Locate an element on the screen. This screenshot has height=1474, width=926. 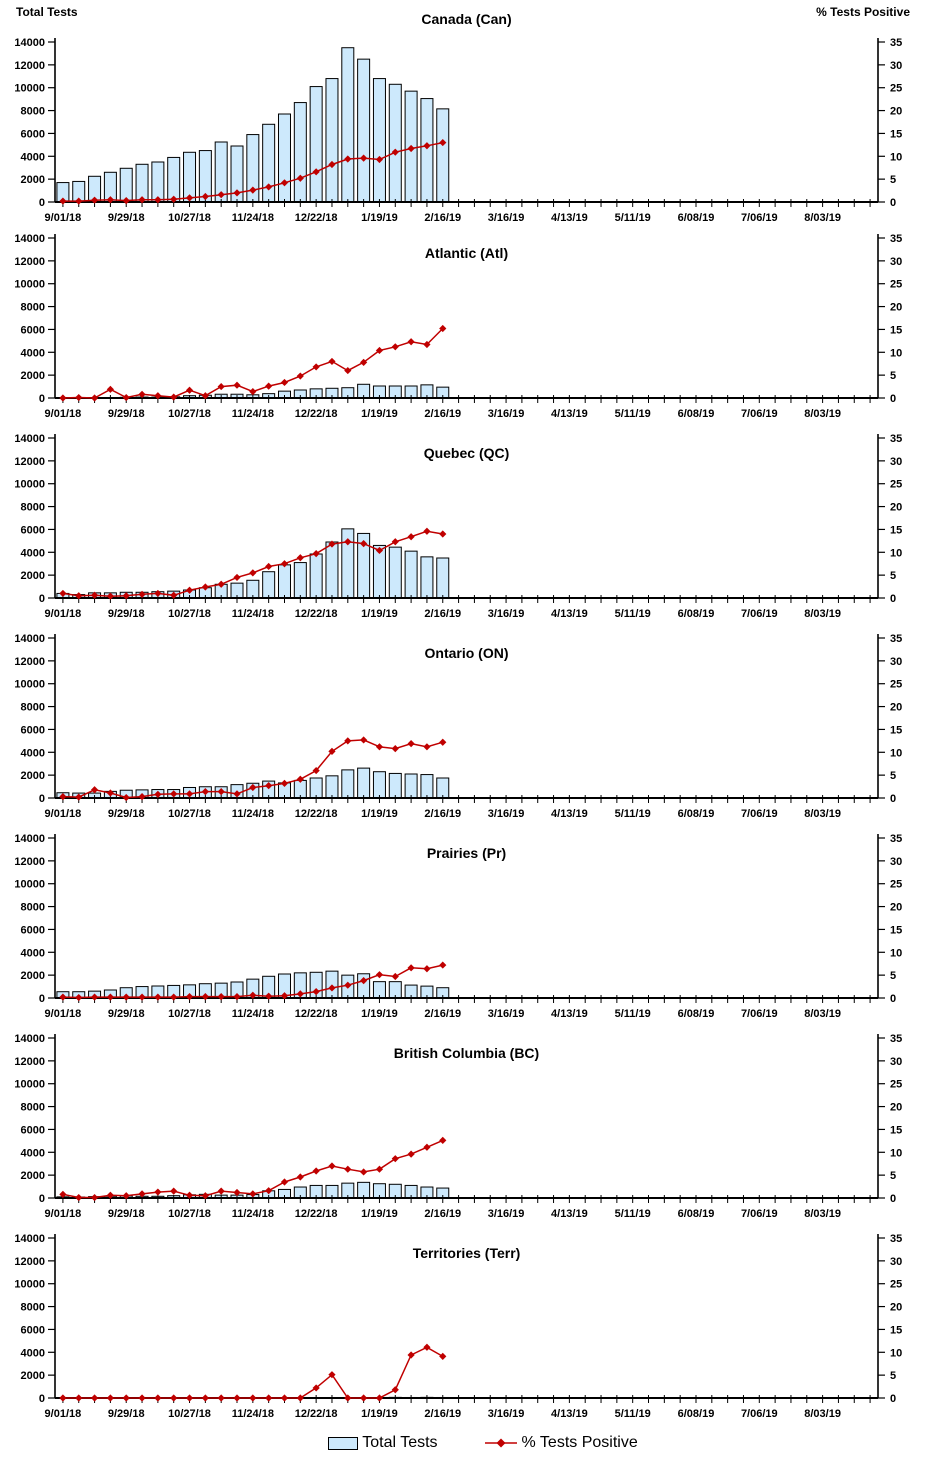
legend-item-pct-positive: % Tests Positive is located at coordinates (561, 1443).